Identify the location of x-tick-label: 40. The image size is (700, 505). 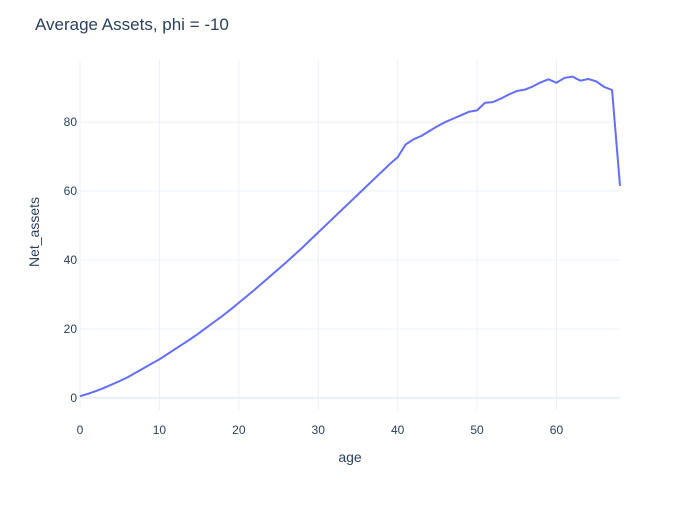
(398, 430).